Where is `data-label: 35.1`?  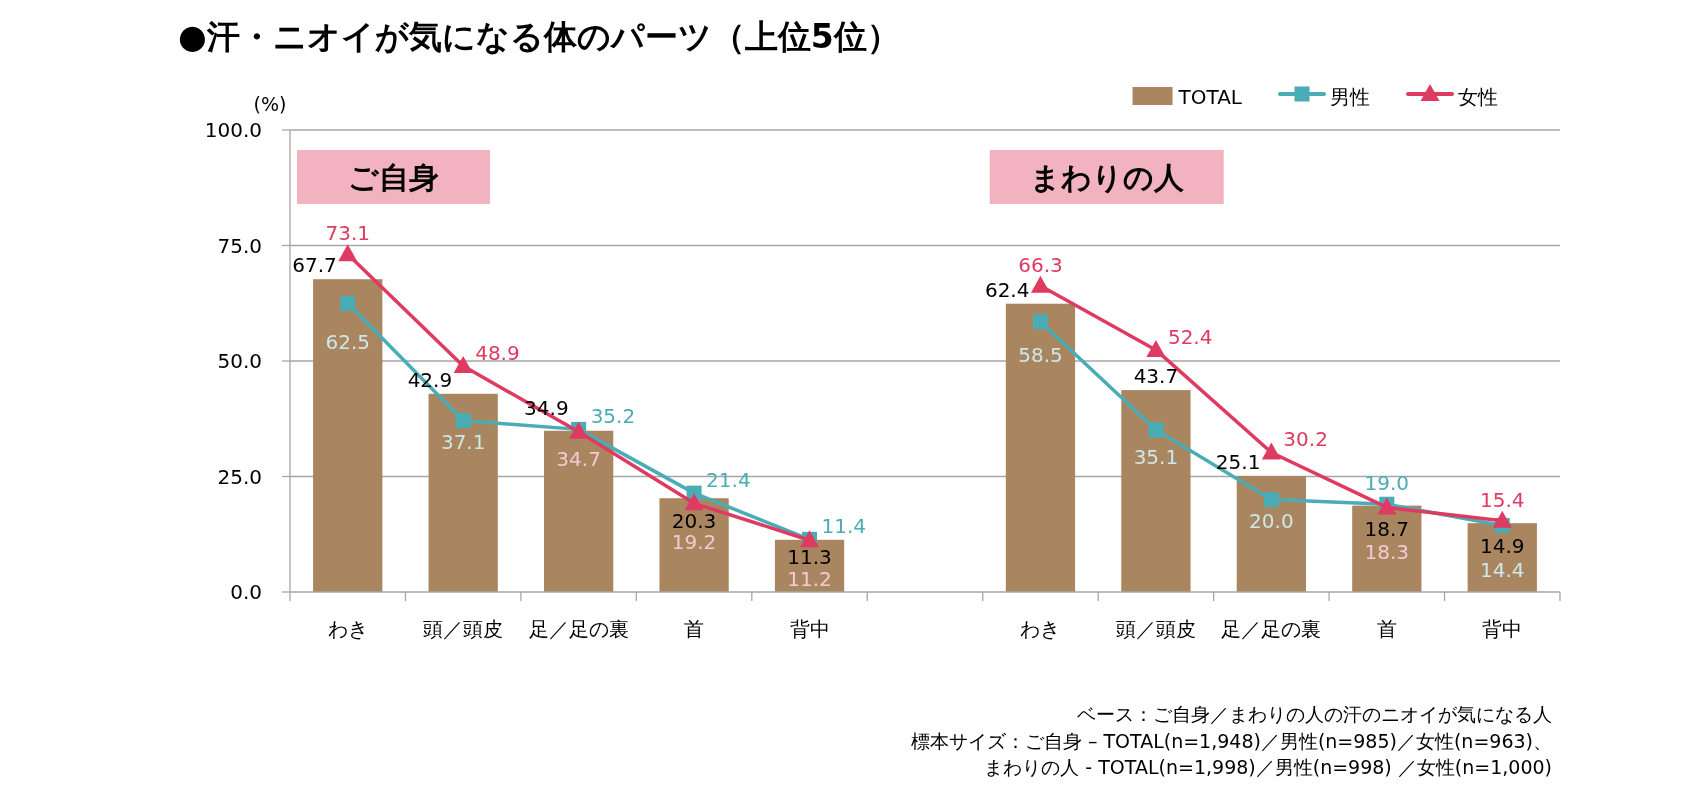 data-label: 35.1 is located at coordinates (1156, 456).